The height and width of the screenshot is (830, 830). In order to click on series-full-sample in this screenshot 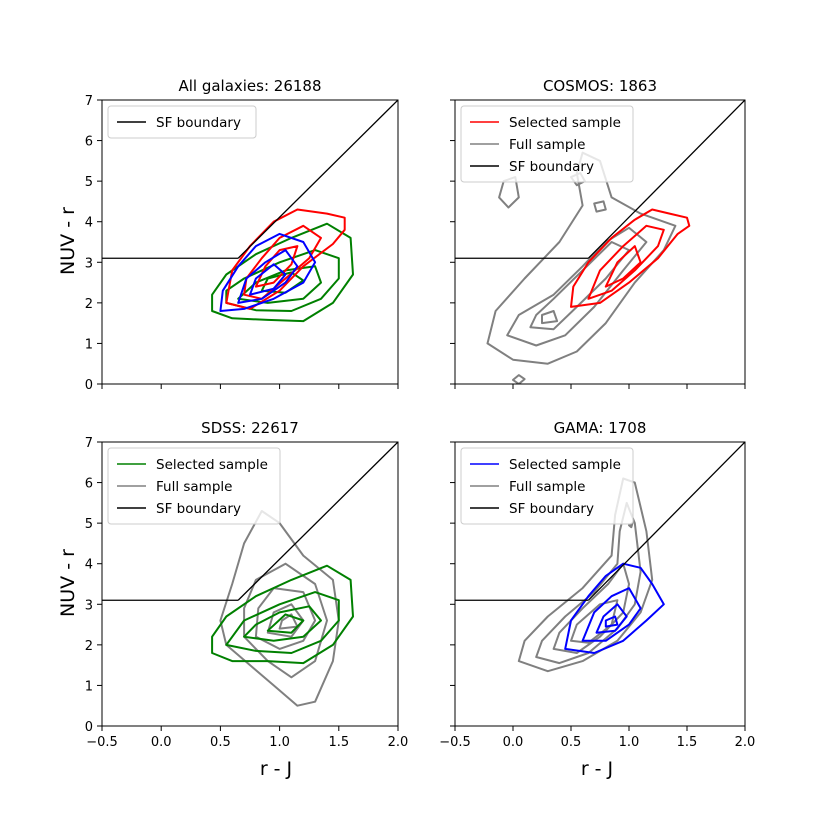, I will do `click(581, 267)`.